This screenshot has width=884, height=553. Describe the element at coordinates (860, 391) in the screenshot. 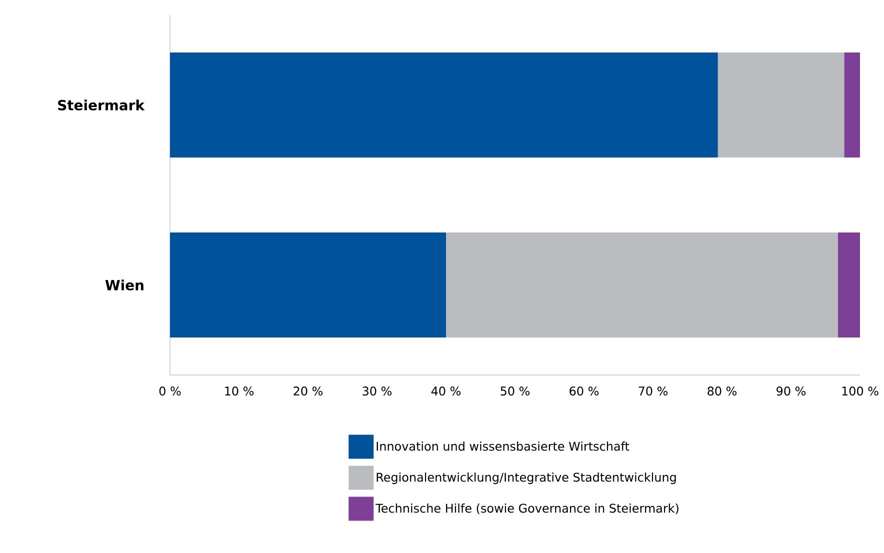

I see `x-tick-label: 100 %` at that location.